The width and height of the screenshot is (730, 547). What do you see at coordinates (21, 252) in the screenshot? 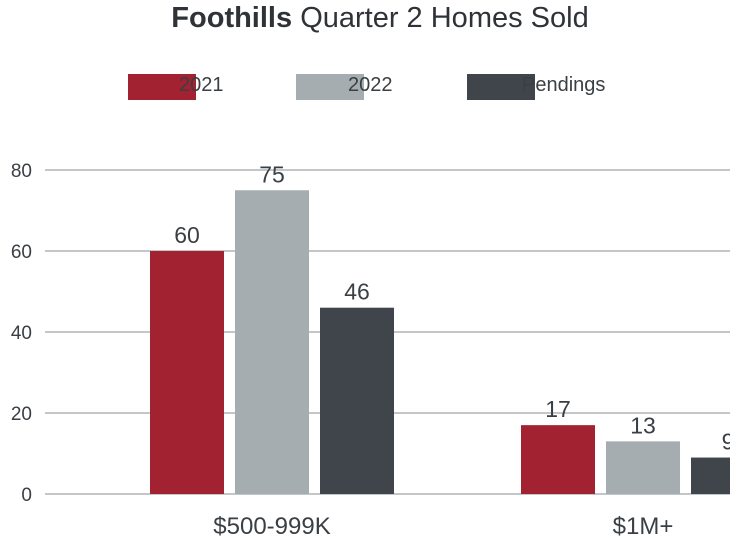
I see `y-tick-label-60: 60` at bounding box center [21, 252].